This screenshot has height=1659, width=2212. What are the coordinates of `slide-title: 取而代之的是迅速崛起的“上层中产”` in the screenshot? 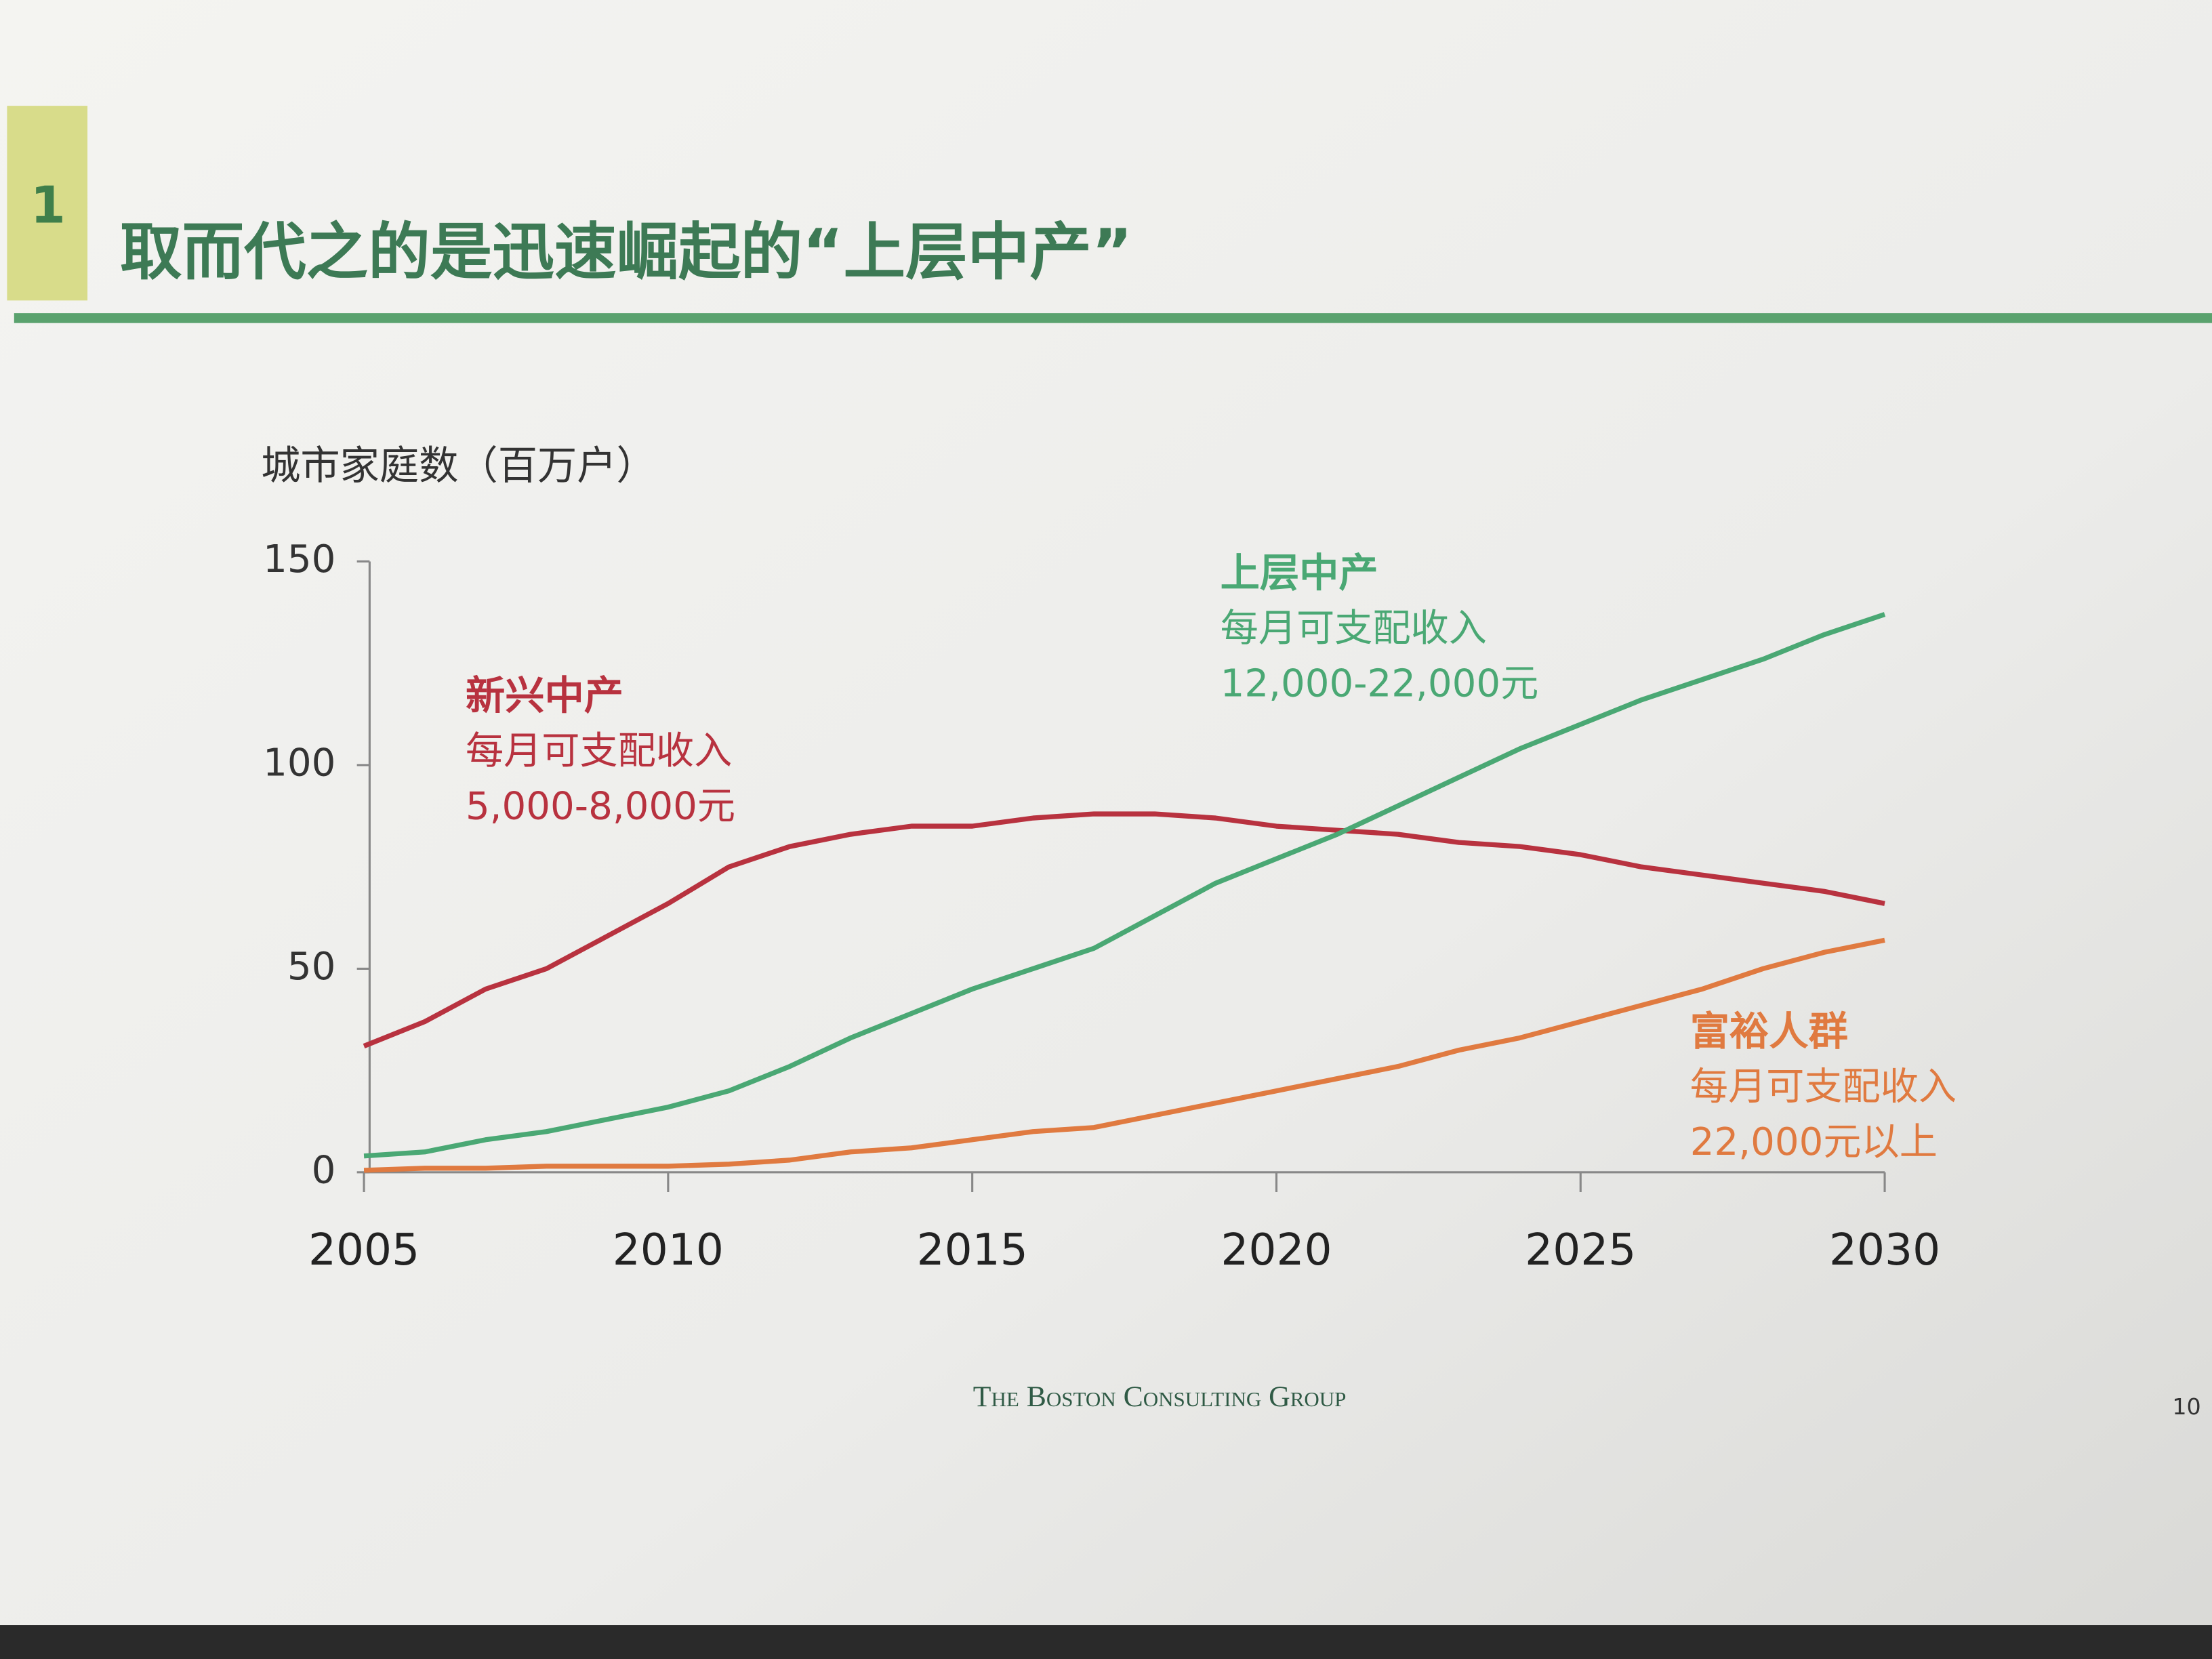 It's located at (626, 253).